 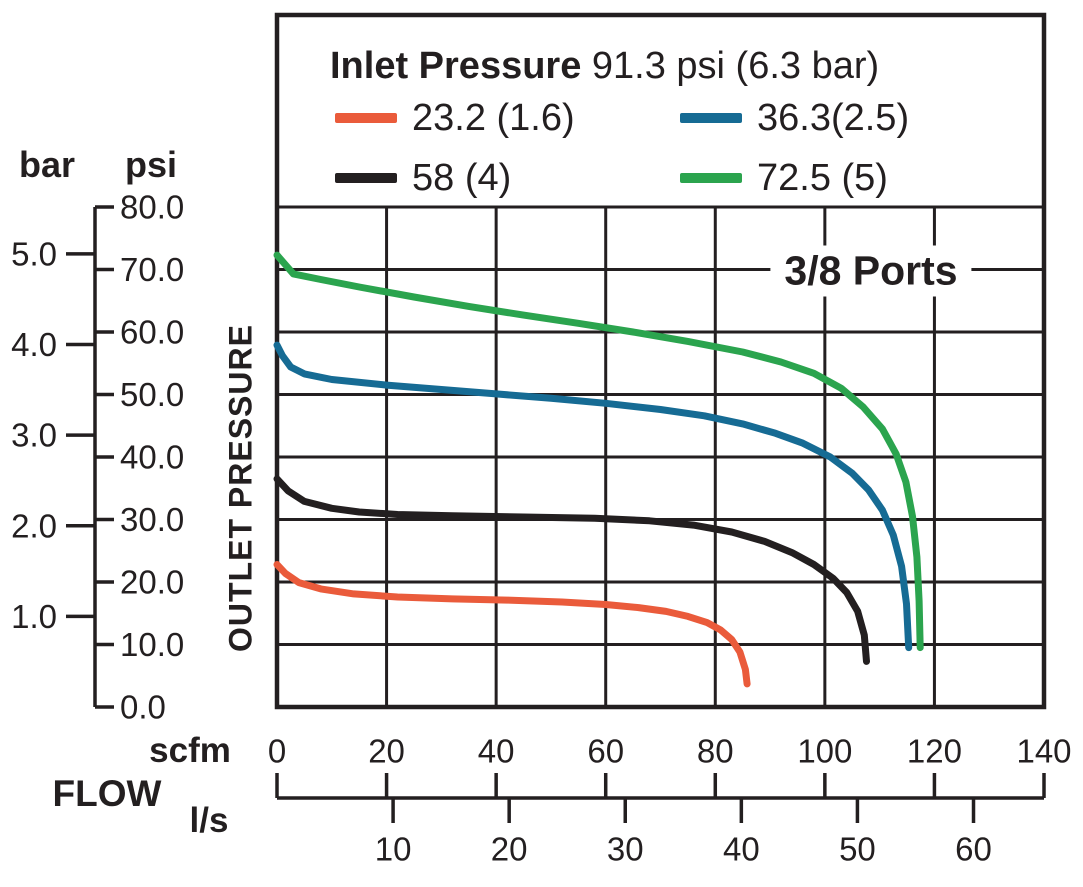 What do you see at coordinates (34, 435) in the screenshot?
I see `tick-label-bar-3.0: 3.0` at bounding box center [34, 435].